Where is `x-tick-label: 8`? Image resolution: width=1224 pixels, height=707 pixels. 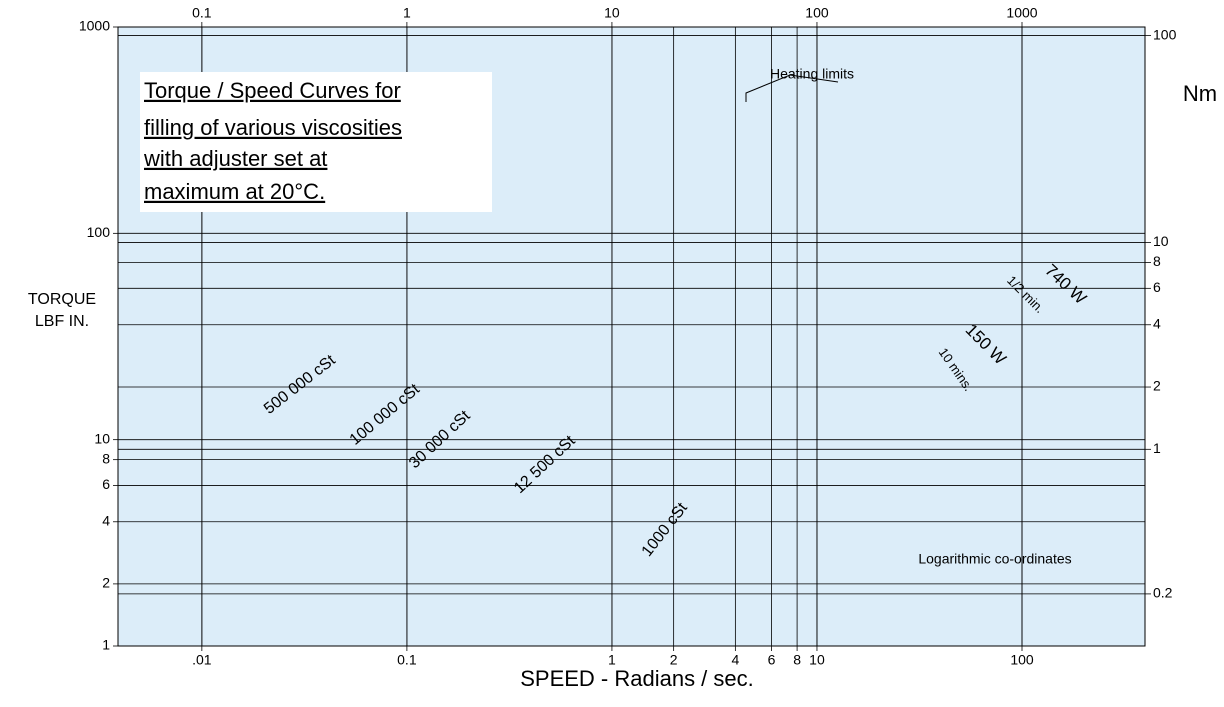
x-tick-label: 8 is located at coordinates (797, 660).